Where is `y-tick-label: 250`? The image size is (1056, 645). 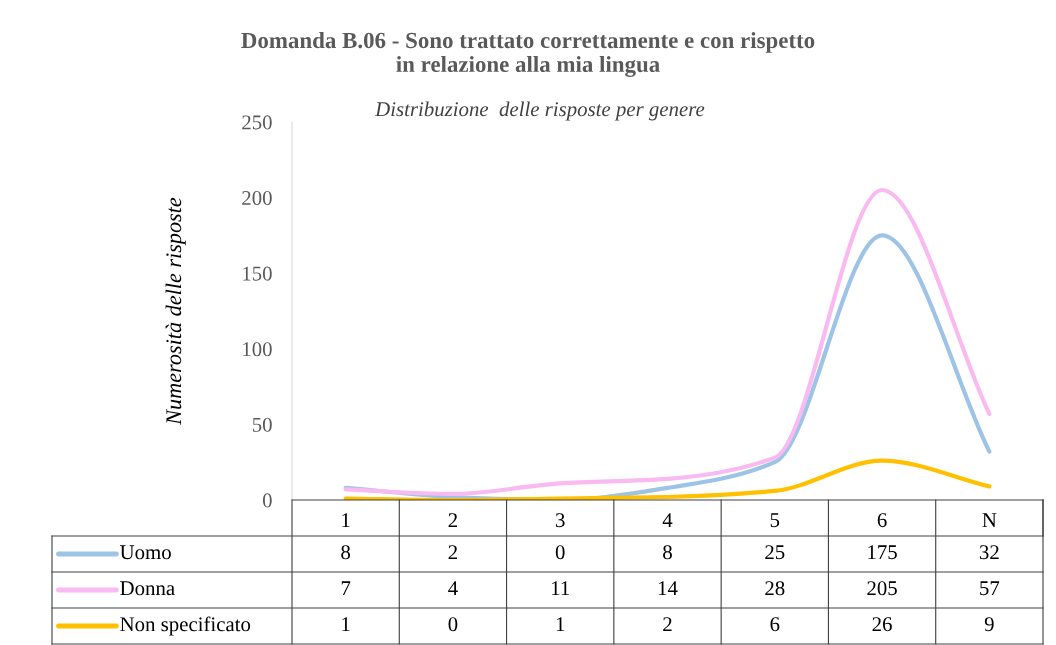 y-tick-label: 250 is located at coordinates (257, 122).